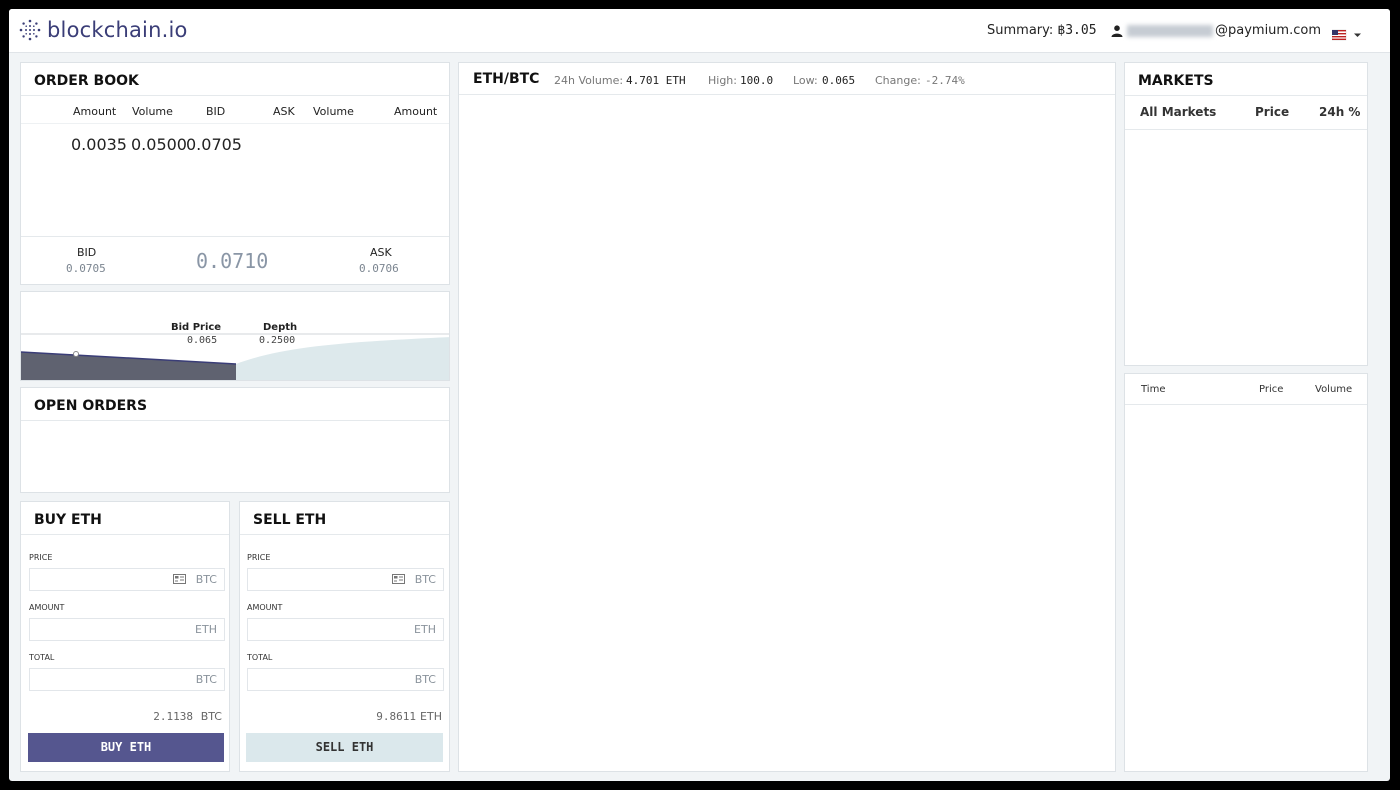 The height and width of the screenshot is (790, 1400). What do you see at coordinates (202, 340) in the screenshot?
I see `bid-price-value: 0.065` at bounding box center [202, 340].